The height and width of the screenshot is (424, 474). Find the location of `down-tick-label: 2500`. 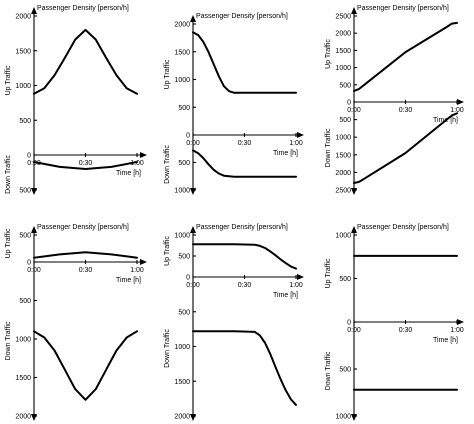

down-tick-label: 2500 is located at coordinates (343, 191).